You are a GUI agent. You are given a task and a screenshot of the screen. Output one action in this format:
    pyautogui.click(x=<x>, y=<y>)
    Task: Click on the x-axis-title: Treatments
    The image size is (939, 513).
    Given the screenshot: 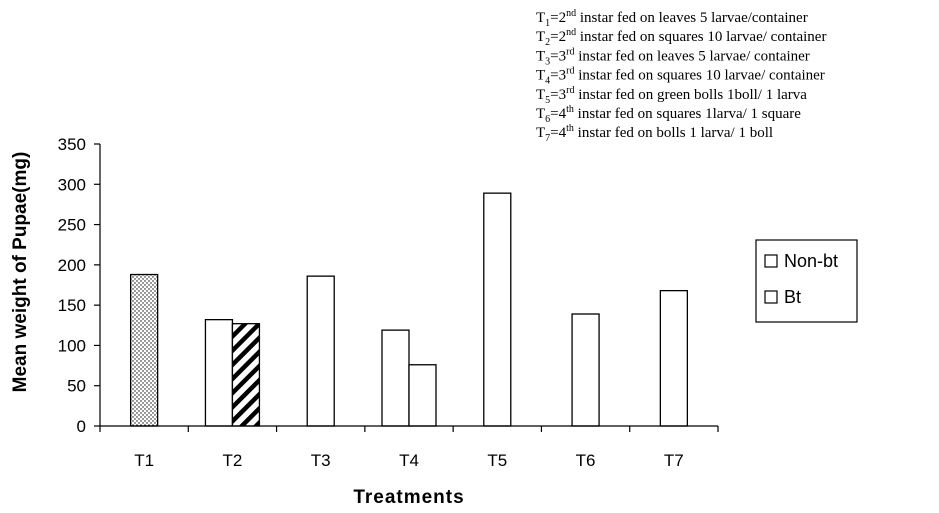 What is the action you would take?
    pyautogui.click(x=408, y=497)
    